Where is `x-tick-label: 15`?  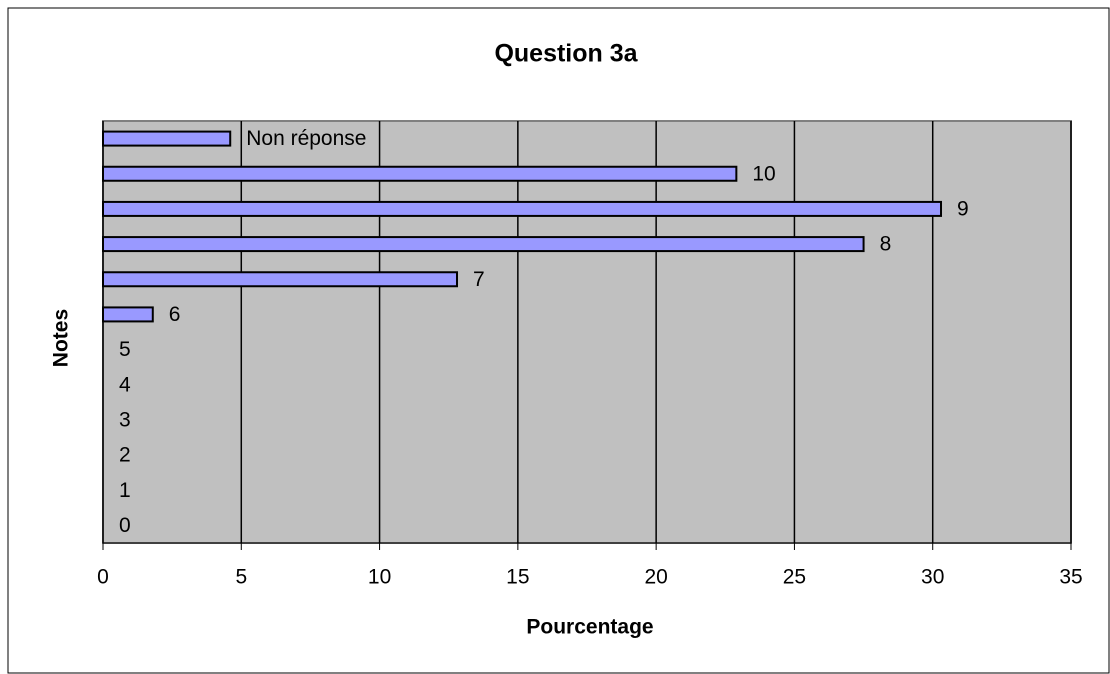 x-tick-label: 15 is located at coordinates (517, 577).